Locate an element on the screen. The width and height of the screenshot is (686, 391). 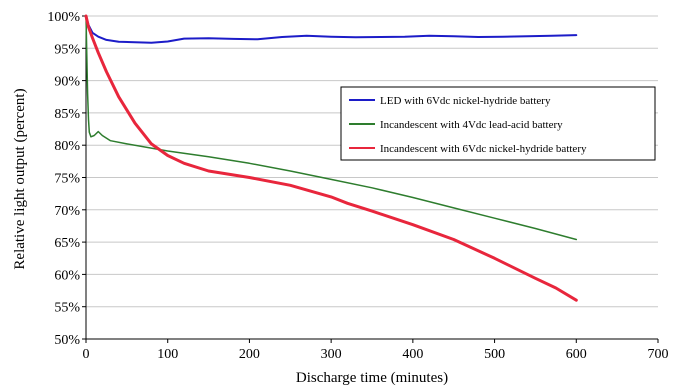
y-tick-label: 65% is located at coordinates (67, 243).